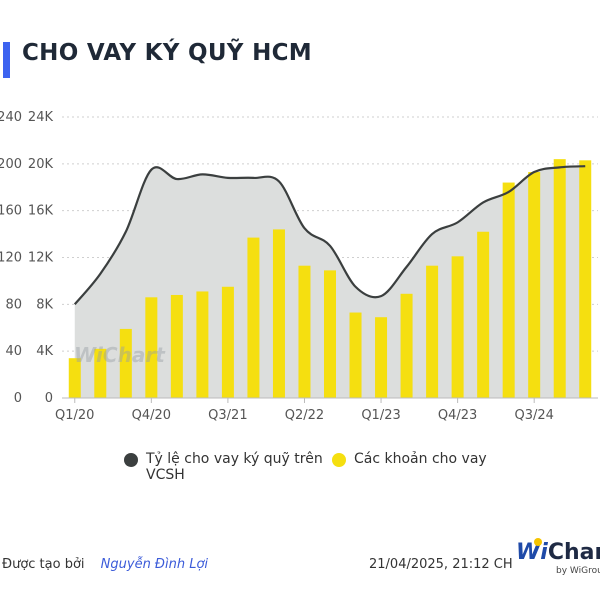 The height and width of the screenshot is (600, 600). What do you see at coordinates (234, 459) in the screenshot?
I see `legend-ratio-label-line1: Tỷ lệ cho vay ký quỹ trên` at bounding box center [234, 459].